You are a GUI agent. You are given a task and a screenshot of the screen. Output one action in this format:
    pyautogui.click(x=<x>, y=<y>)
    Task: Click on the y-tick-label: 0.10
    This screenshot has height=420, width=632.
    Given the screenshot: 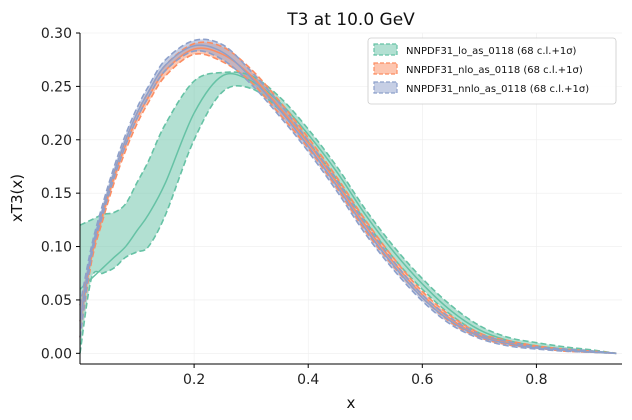 What is the action you would take?
    pyautogui.click(x=56, y=248)
    